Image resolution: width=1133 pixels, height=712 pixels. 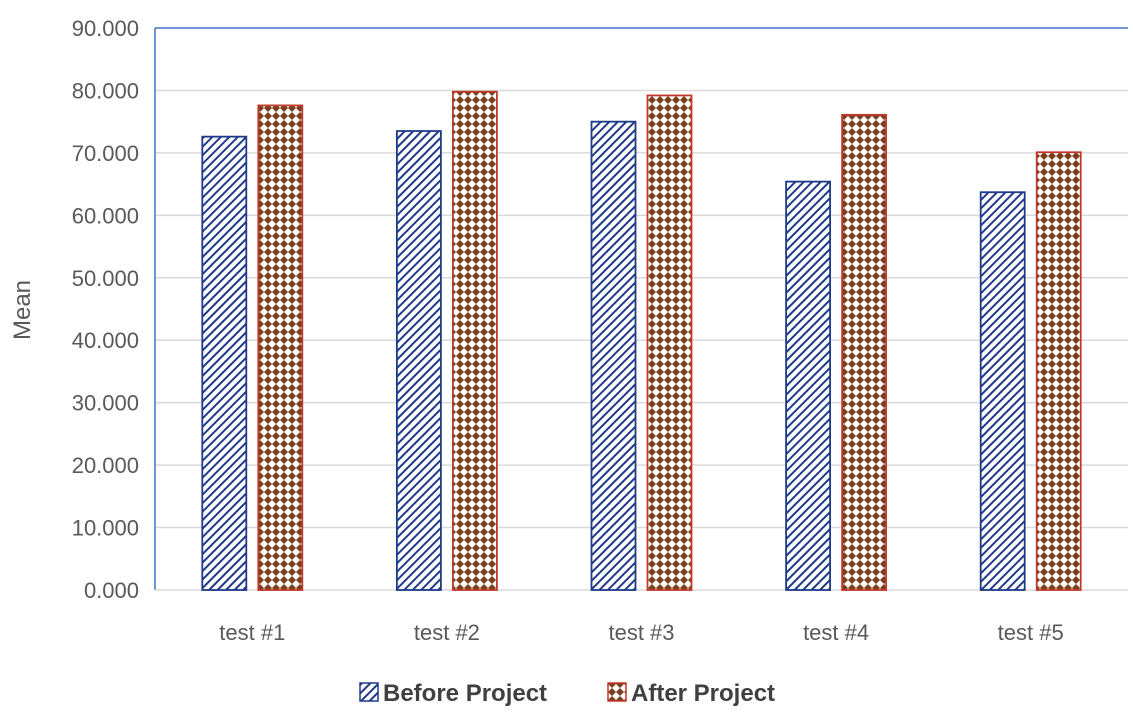 I want to click on y-tick-label: 60.000, so click(x=105, y=215).